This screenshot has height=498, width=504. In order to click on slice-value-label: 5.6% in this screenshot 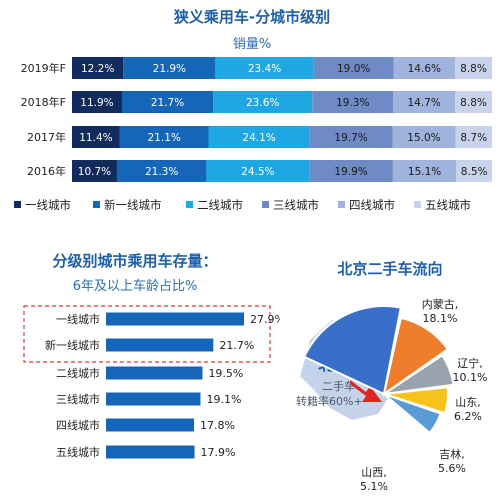, I will do `click(452, 468)`.